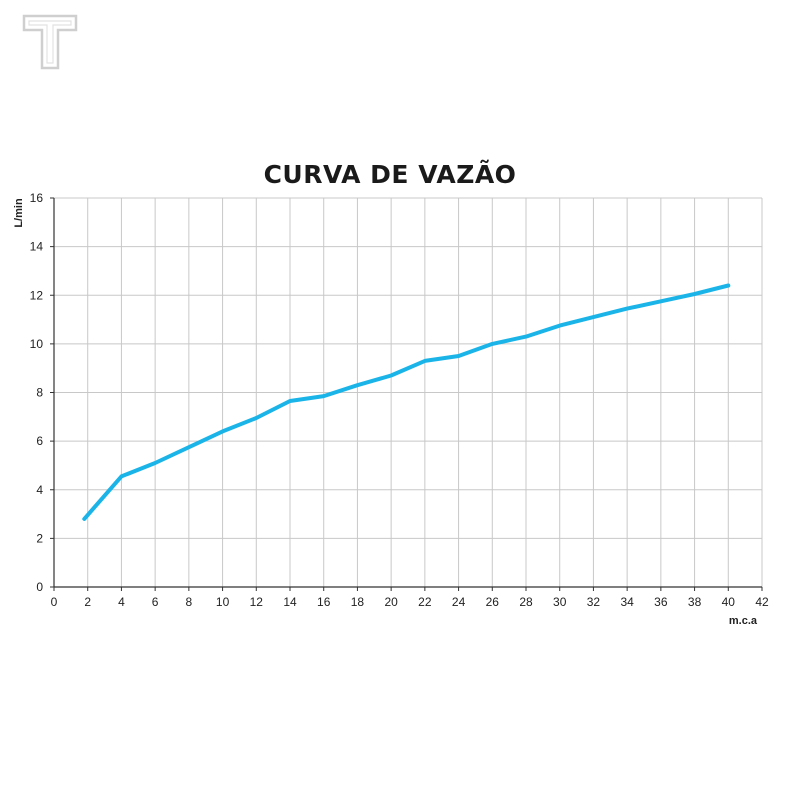  What do you see at coordinates (459, 602) in the screenshot?
I see `x-tick-label: 24` at bounding box center [459, 602].